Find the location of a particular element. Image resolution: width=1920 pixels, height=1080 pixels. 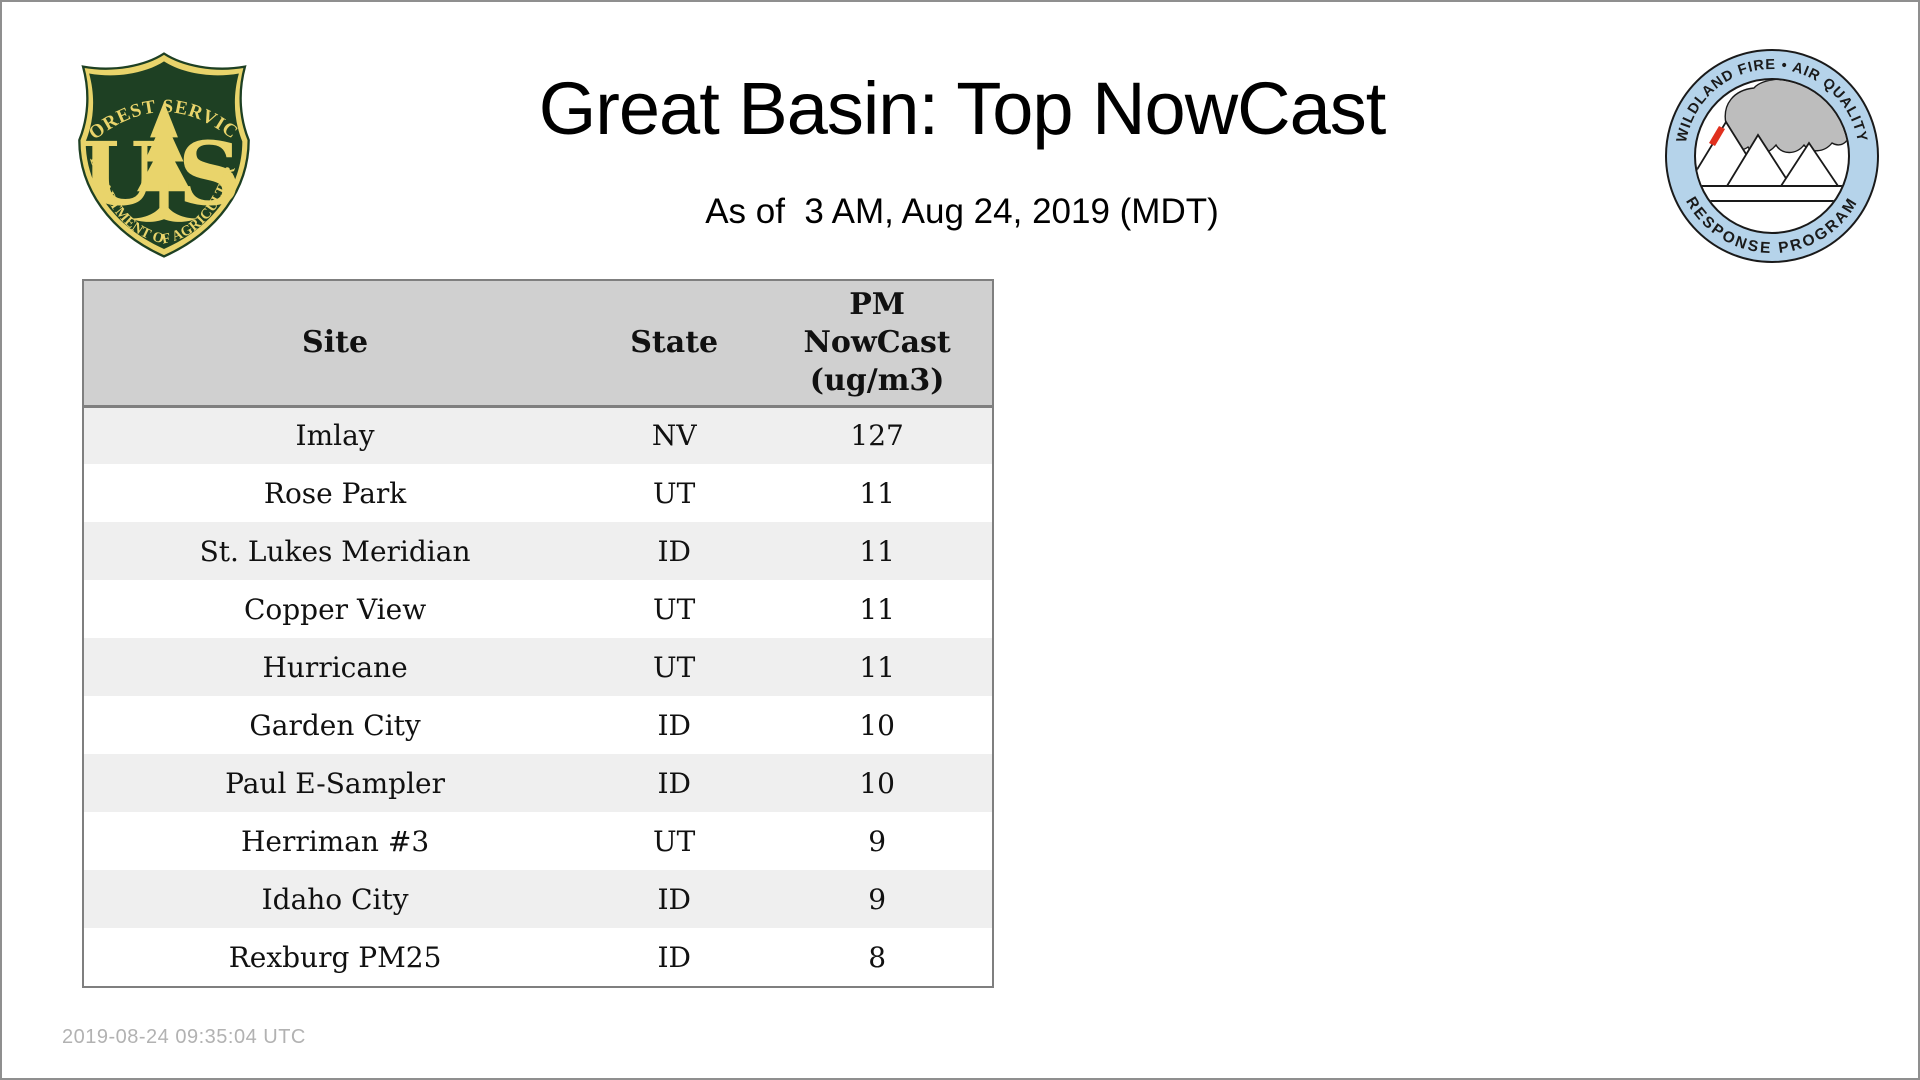

fire-icon is located at coordinates (1717, 136).